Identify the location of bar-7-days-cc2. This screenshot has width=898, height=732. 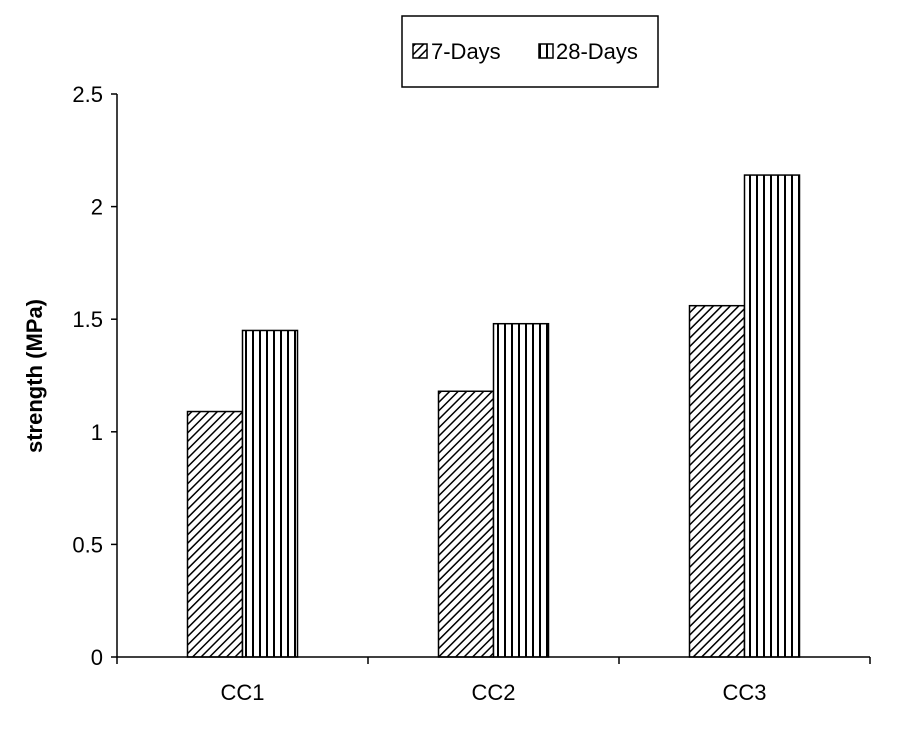
(466, 524).